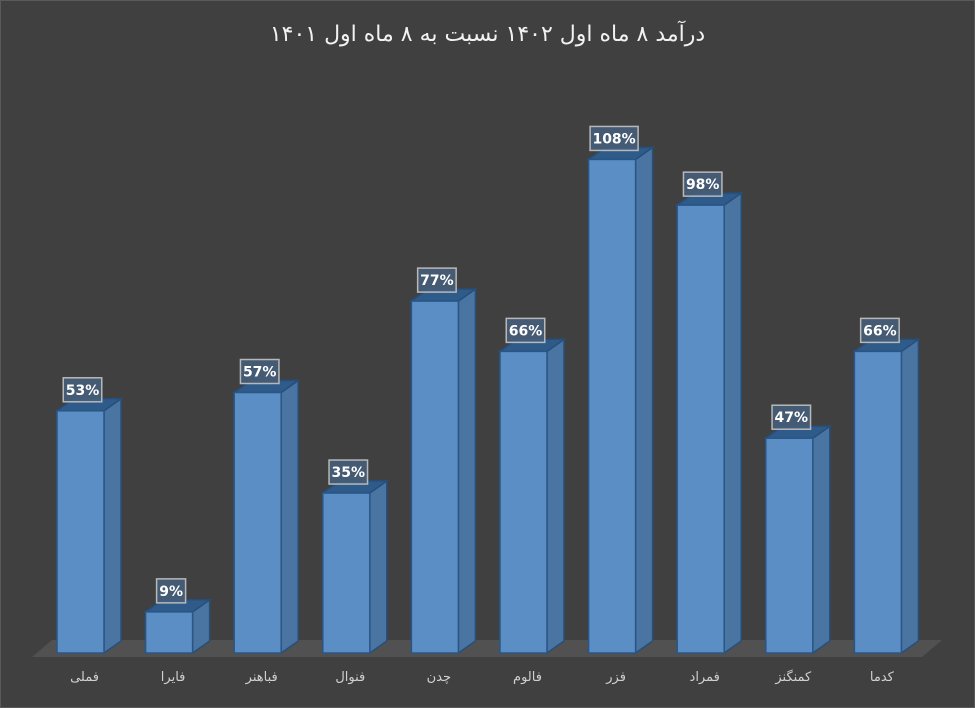 This screenshot has height=708, width=975. Describe the element at coordinates (439, 677) in the screenshot. I see `x-axis-label: چدن` at that location.